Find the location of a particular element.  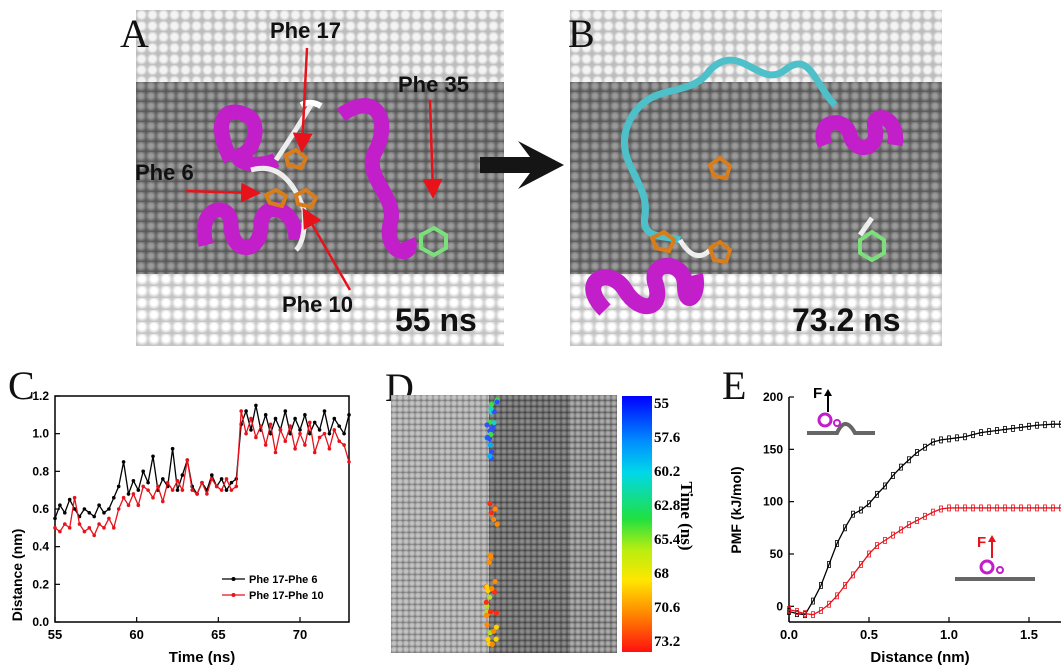

annotation-arrows-a is located at coordinates (314, 169).